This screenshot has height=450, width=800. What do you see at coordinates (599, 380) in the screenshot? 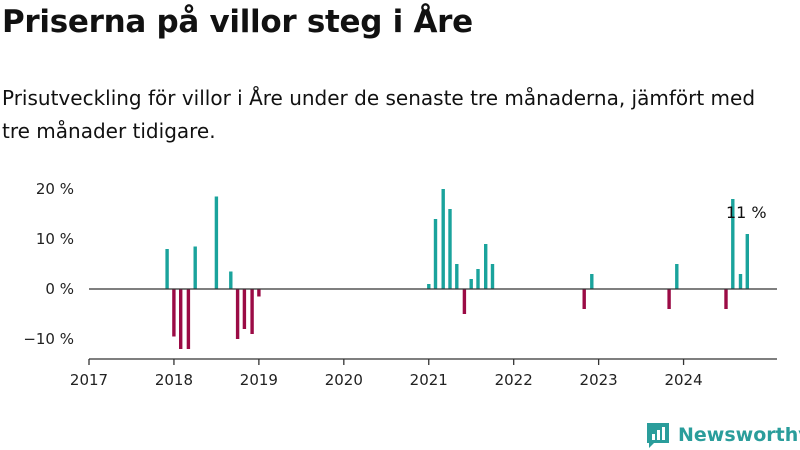
I see `x-tick-label: 2023` at bounding box center [599, 380].